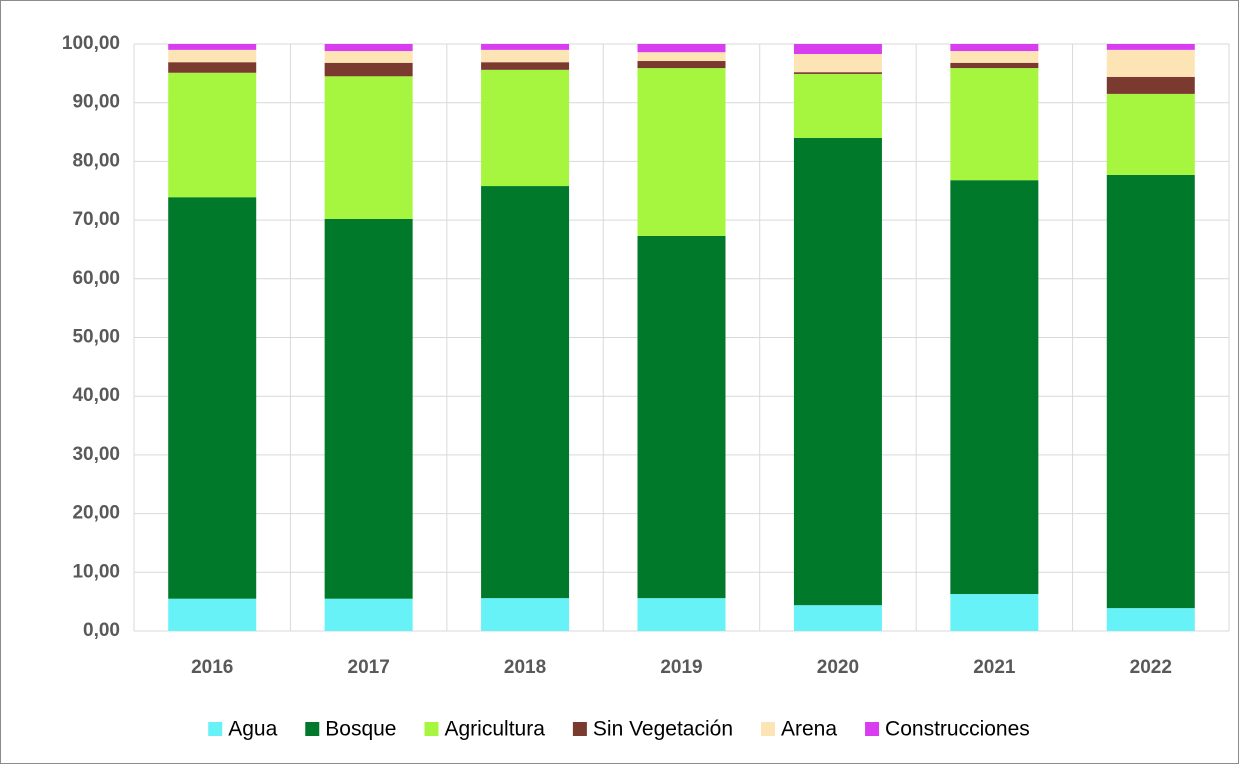 The image size is (1246, 769). I want to click on legend-label: Arena, so click(809, 729).